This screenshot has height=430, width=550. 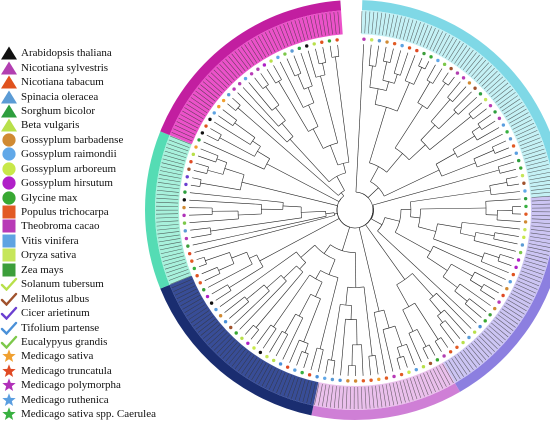 I want to click on star-marker-icon, so click(x=9, y=400).